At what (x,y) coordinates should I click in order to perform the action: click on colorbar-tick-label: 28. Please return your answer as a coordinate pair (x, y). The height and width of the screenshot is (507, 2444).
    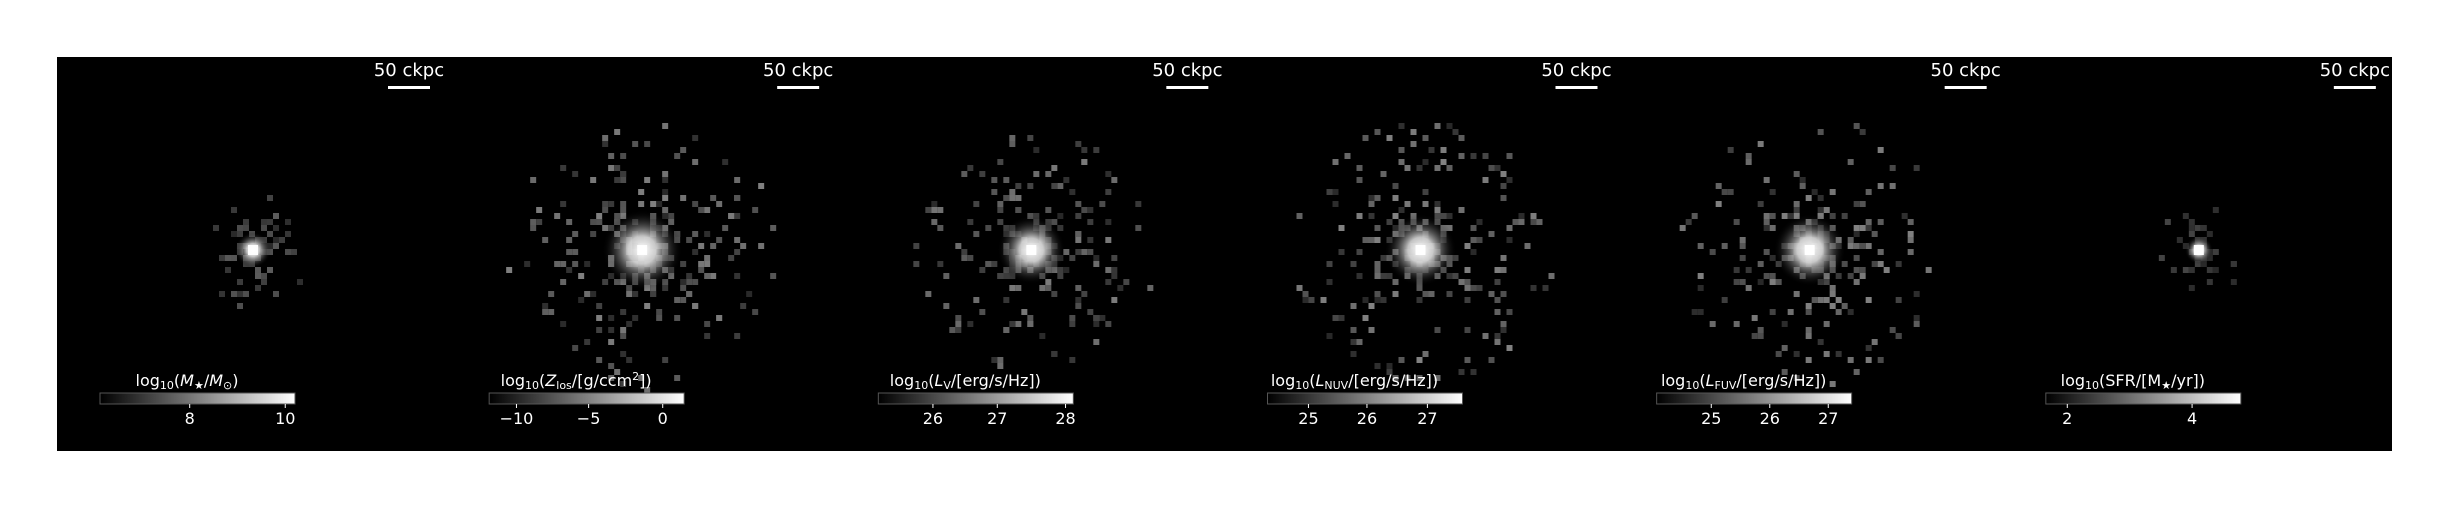
    Looking at the image, I should click on (1065, 418).